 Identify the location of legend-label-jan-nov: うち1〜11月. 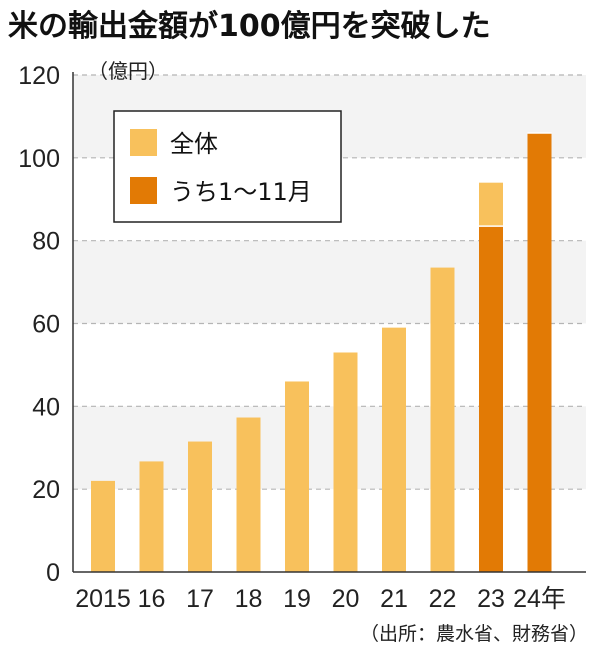
(241, 192).